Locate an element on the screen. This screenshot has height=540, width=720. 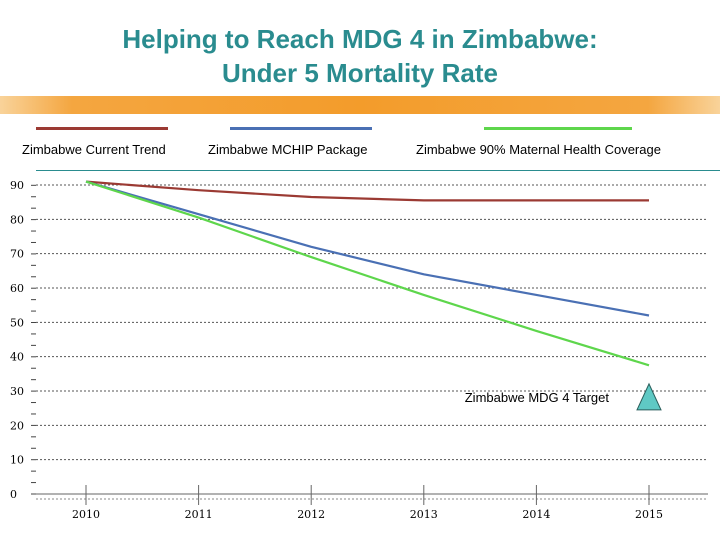
legend-label-current-trend: Zimbabwe Current Trend is located at coordinates (94, 149).